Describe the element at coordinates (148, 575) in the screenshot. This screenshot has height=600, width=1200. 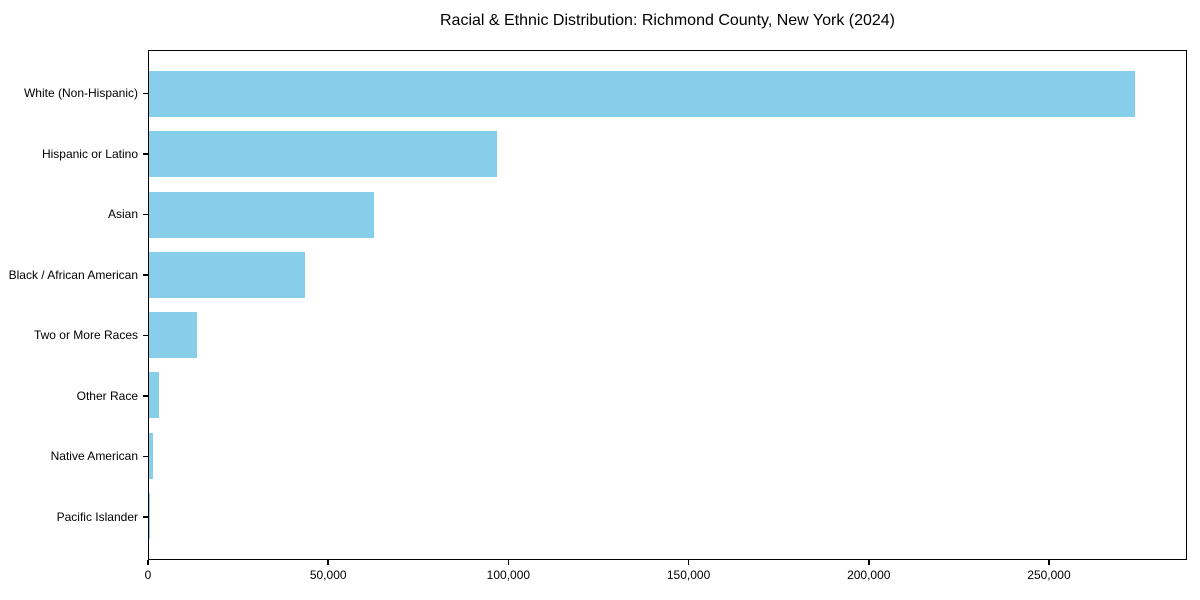
I see `x-tick-label: 0` at that location.